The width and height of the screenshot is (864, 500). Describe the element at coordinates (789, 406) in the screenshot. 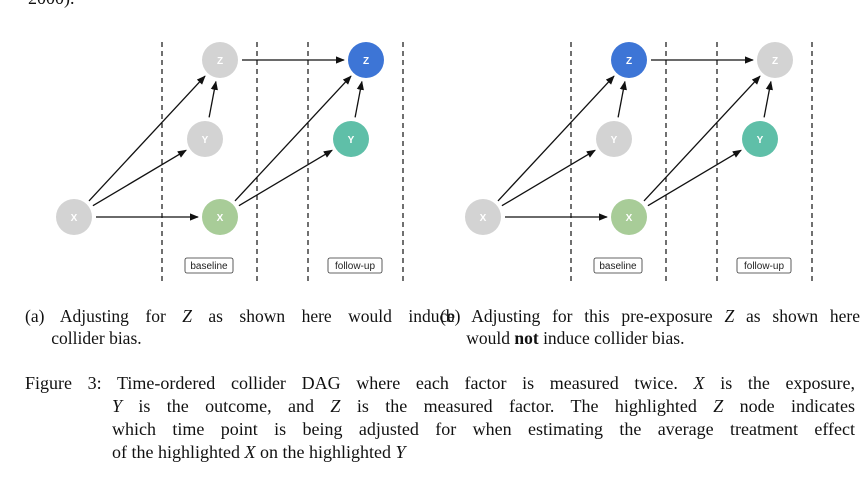

I see `caption-text: node indicates` at that location.